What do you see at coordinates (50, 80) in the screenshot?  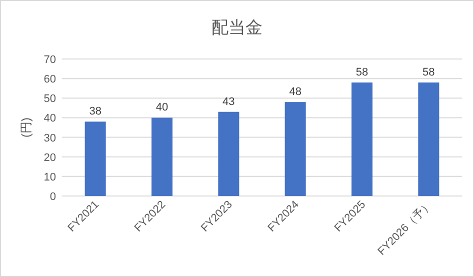 I see `y-tick-label: 60` at bounding box center [50, 80].